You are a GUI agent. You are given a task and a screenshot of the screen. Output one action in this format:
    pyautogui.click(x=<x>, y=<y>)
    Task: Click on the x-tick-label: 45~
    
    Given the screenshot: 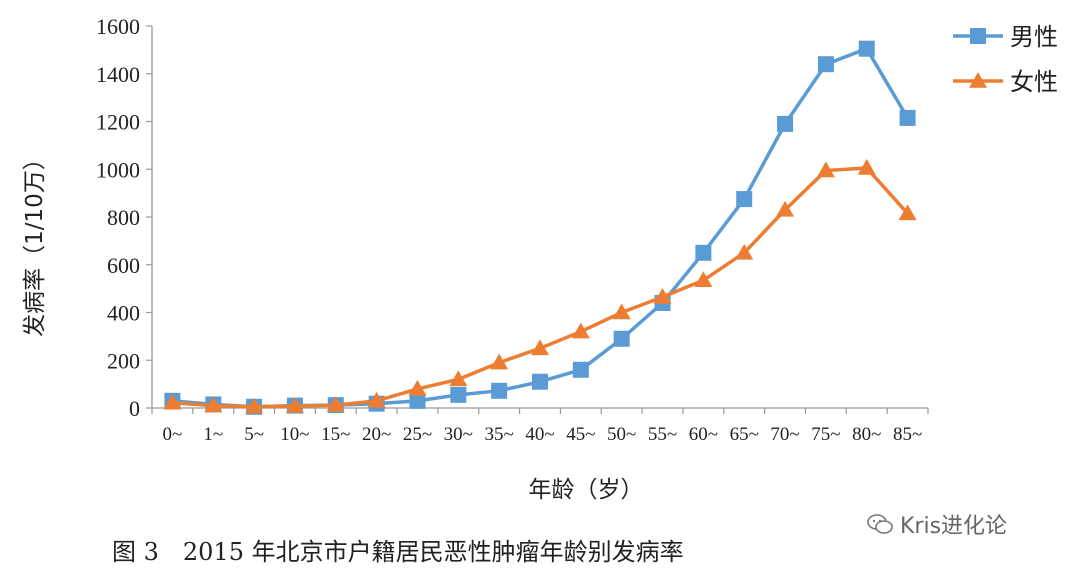 What is the action you would take?
    pyautogui.click(x=580, y=434)
    